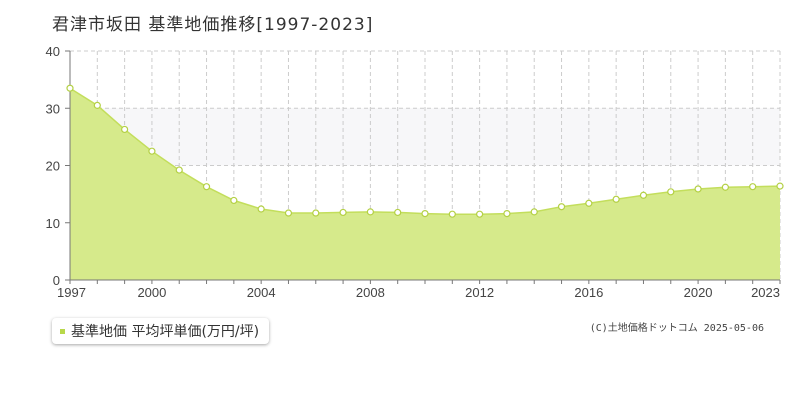 The image size is (800, 400). What do you see at coordinates (698, 292) in the screenshot?
I see `x-tick-label: 2020` at bounding box center [698, 292].